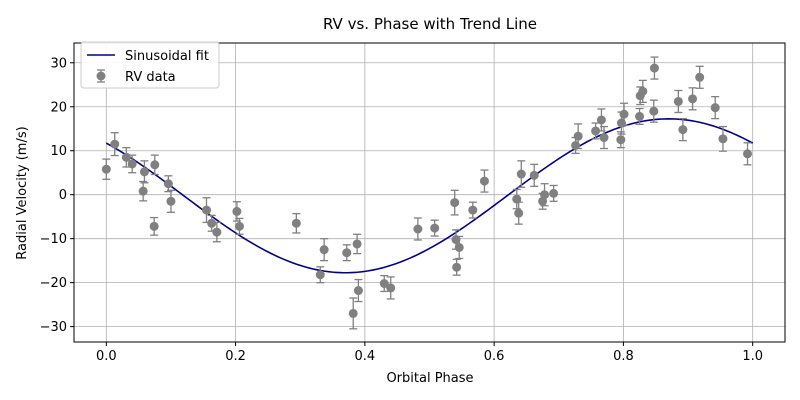  I want to click on y-tick-label: −20, so click(53, 283).